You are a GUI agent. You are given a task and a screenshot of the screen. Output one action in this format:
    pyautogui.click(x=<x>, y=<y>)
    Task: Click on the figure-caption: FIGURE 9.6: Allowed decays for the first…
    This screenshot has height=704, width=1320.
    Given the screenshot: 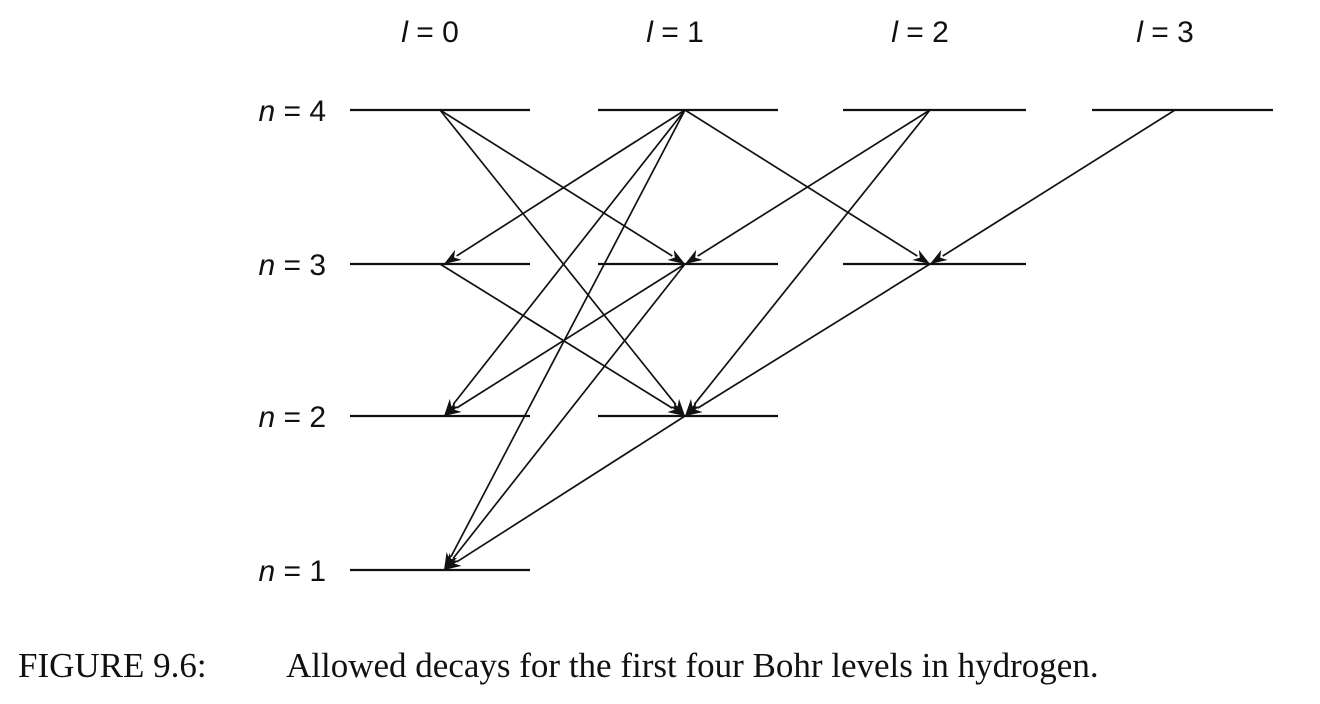 What is the action you would take?
    pyautogui.click(x=660, y=665)
    